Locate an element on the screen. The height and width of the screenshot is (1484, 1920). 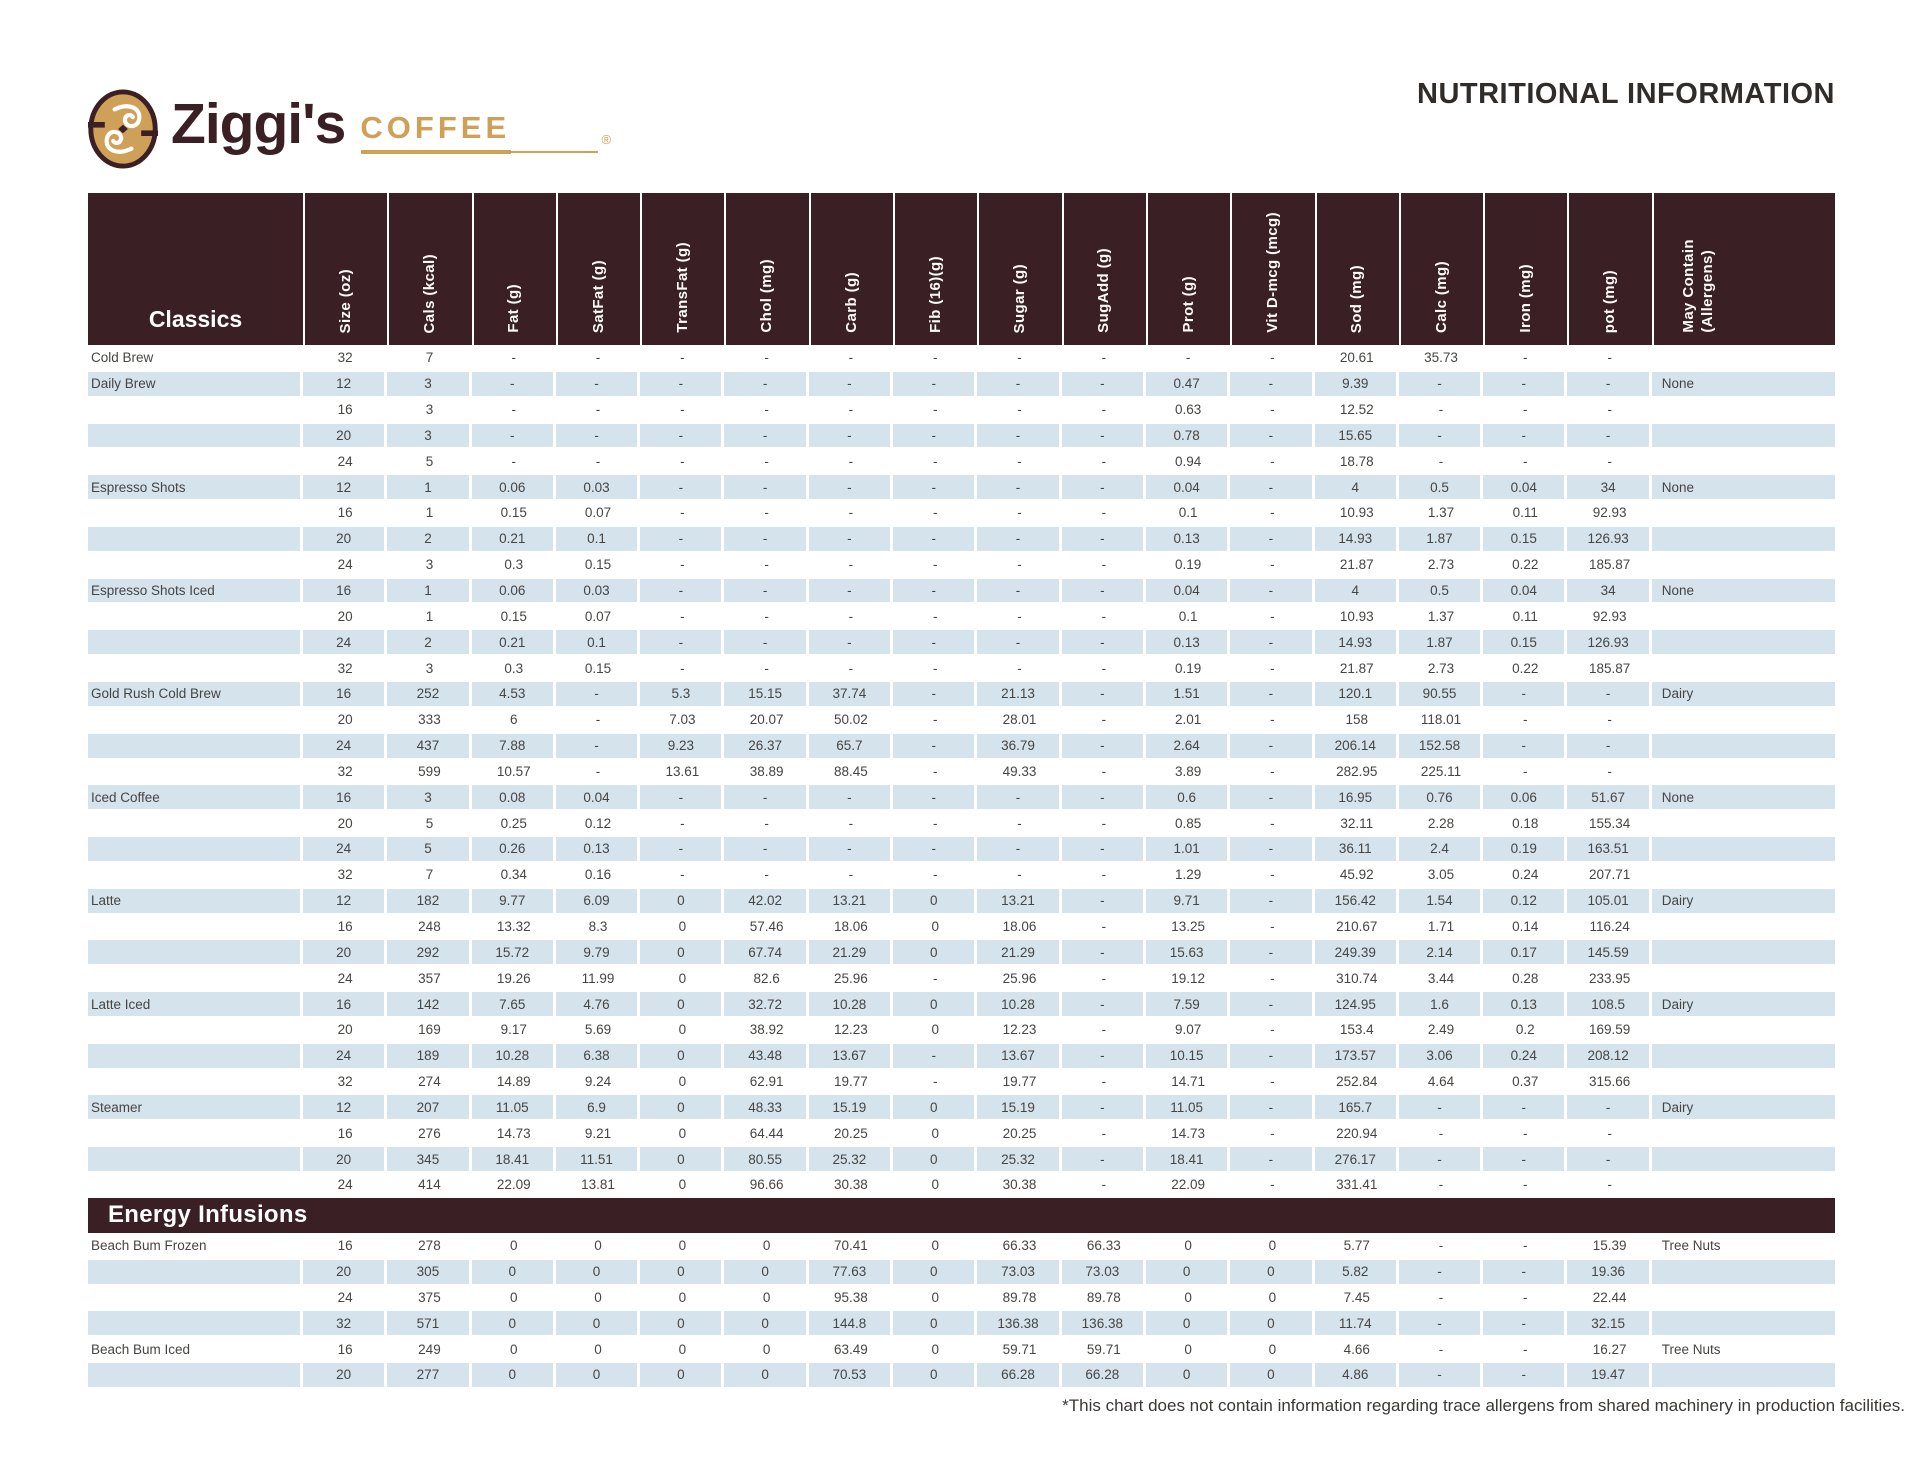
value-cell: 19.77 is located at coordinates (851, 1082).